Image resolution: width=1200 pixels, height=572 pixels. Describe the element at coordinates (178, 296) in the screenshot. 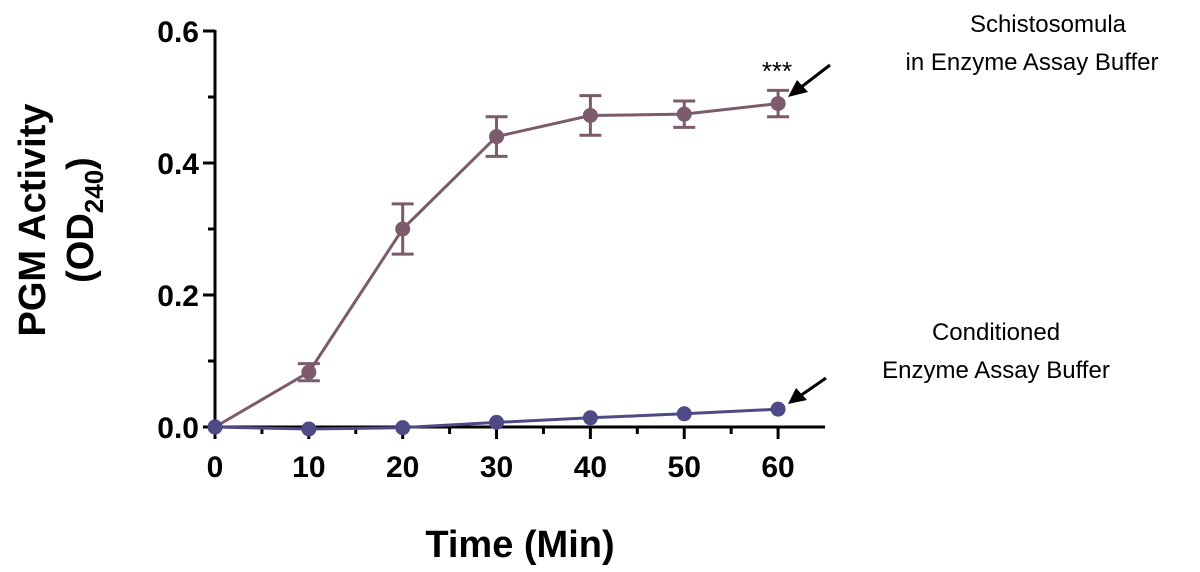

I see `y-tick-label: 0.2` at that location.